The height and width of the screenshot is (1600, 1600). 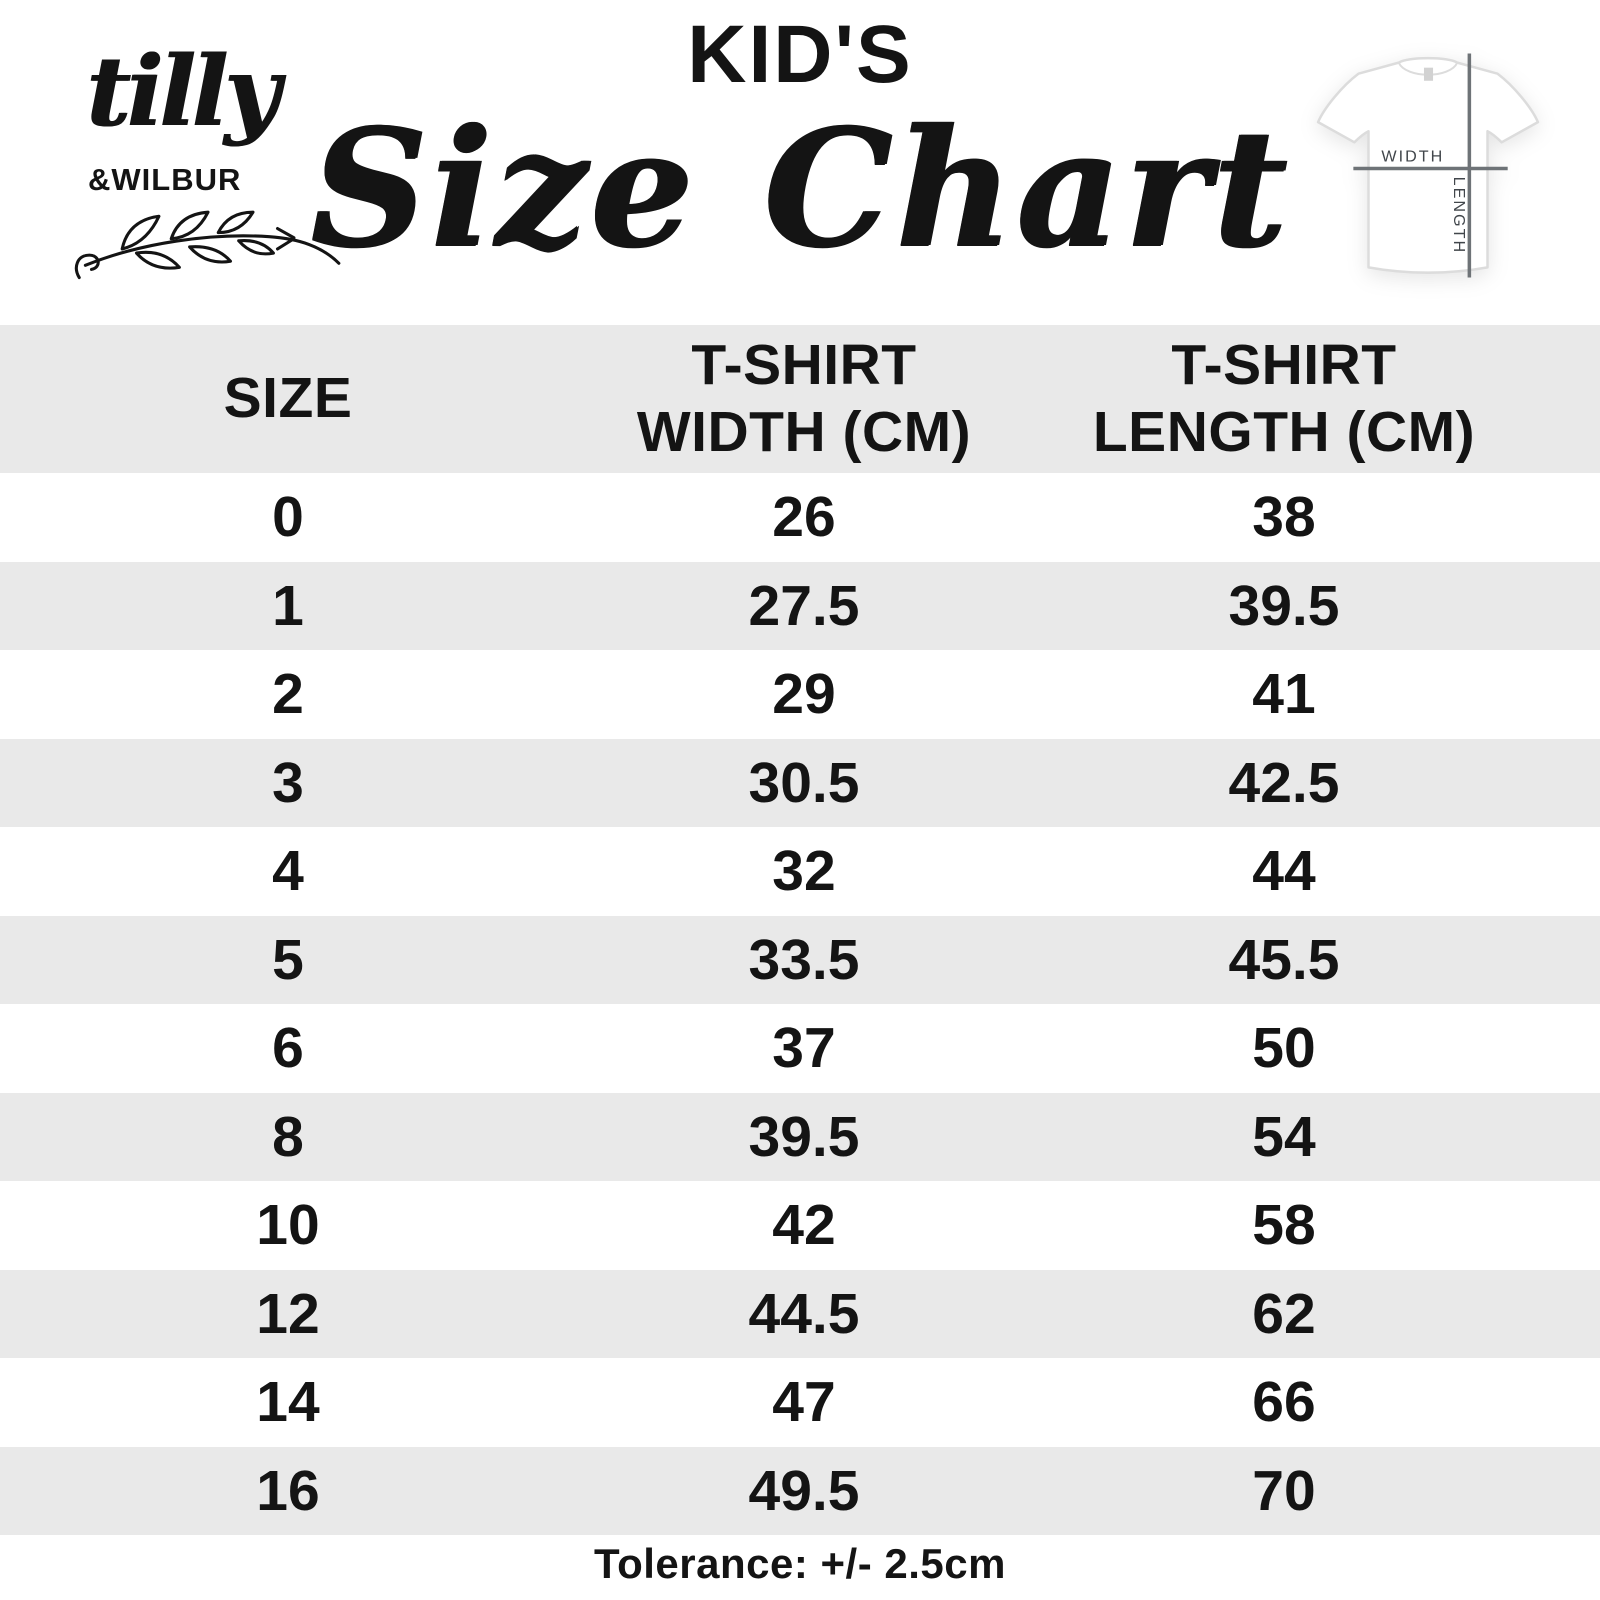 I want to click on size-cell: 16, so click(x=288, y=1490).